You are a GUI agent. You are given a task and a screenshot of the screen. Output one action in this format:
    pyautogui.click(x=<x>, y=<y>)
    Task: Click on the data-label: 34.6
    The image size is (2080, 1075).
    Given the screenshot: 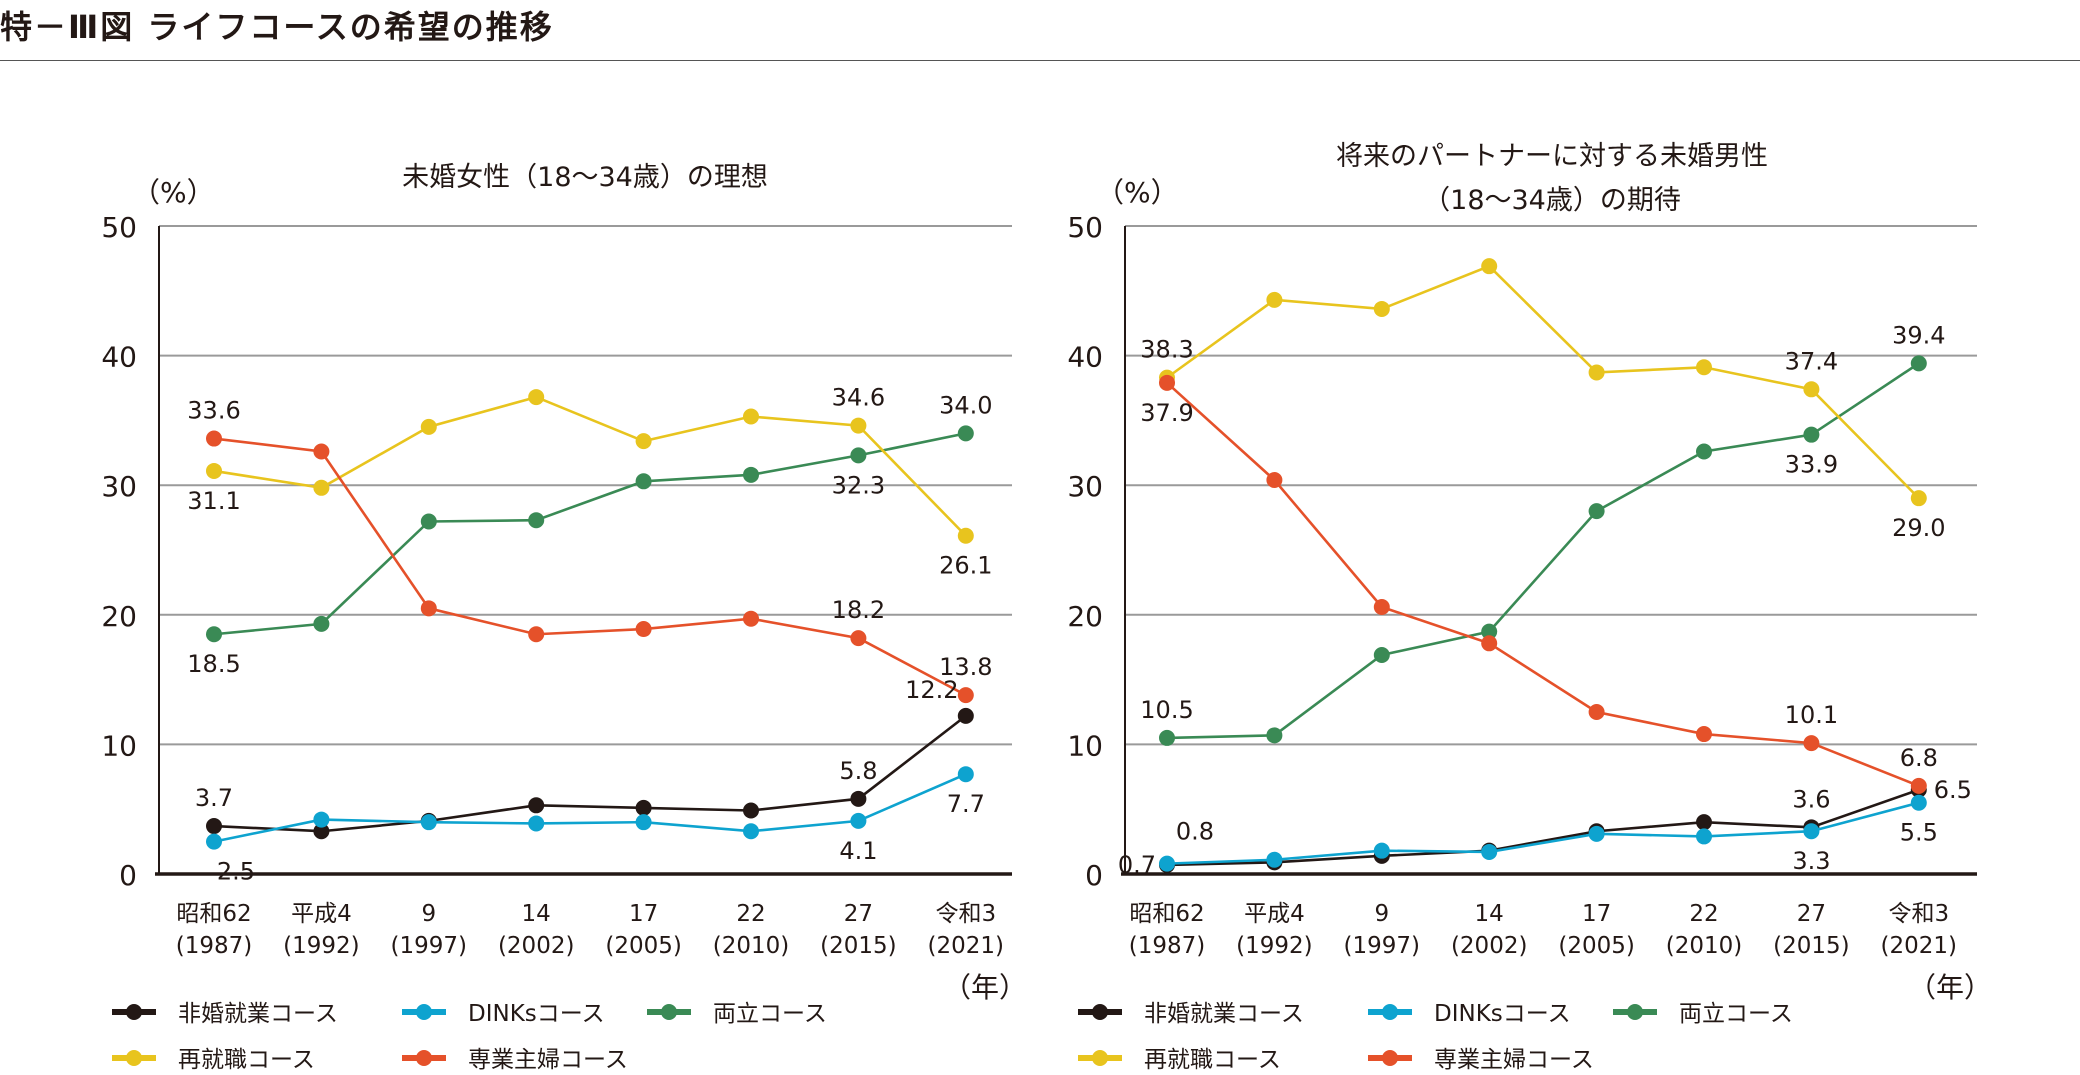 What is the action you would take?
    pyautogui.click(x=858, y=398)
    